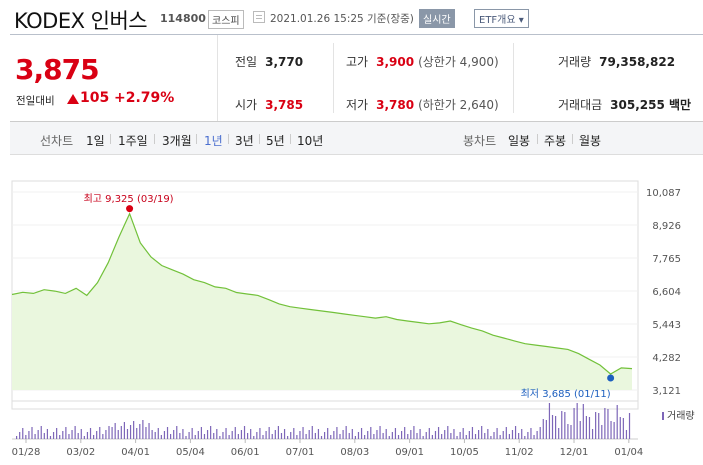  What do you see at coordinates (128, 199) in the screenshot?
I see `high-annotation: 최고 9,325 (03/19)` at bounding box center [128, 199].